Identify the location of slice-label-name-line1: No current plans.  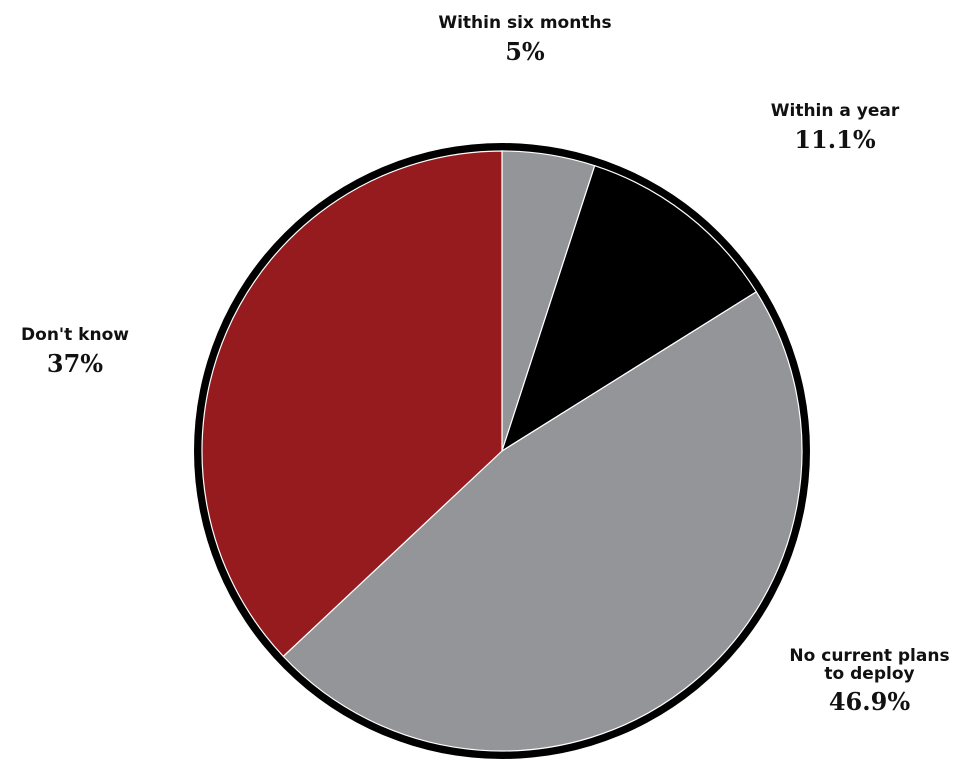
(869, 656).